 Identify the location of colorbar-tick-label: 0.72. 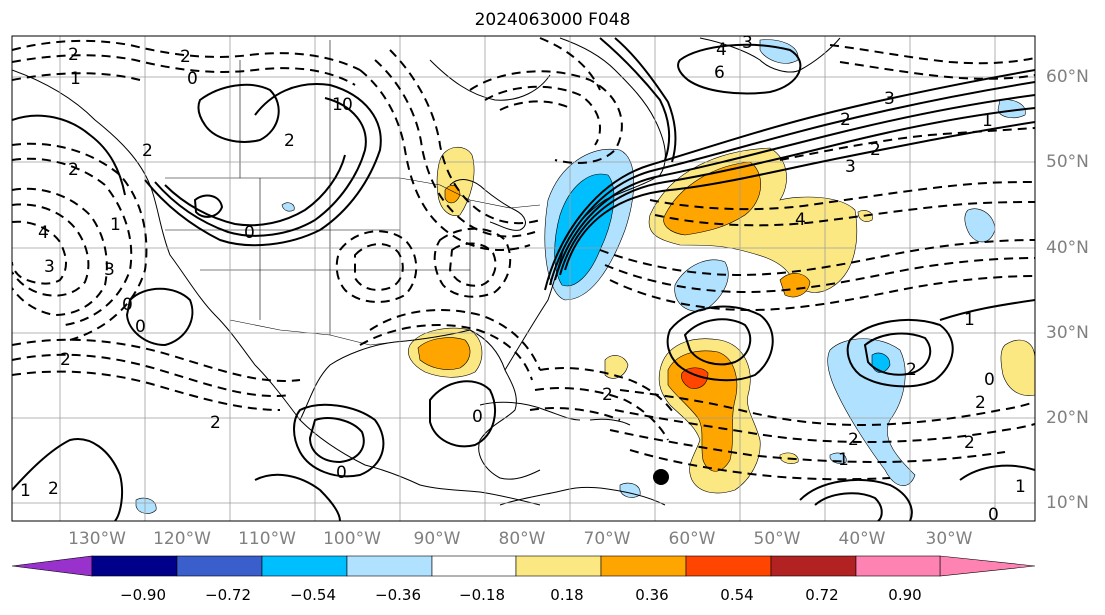
(822, 595).